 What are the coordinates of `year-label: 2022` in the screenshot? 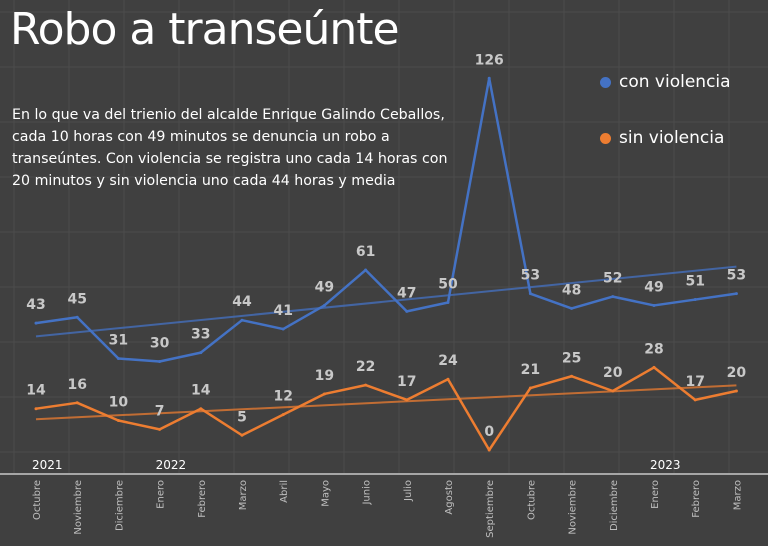 It's located at (171, 465).